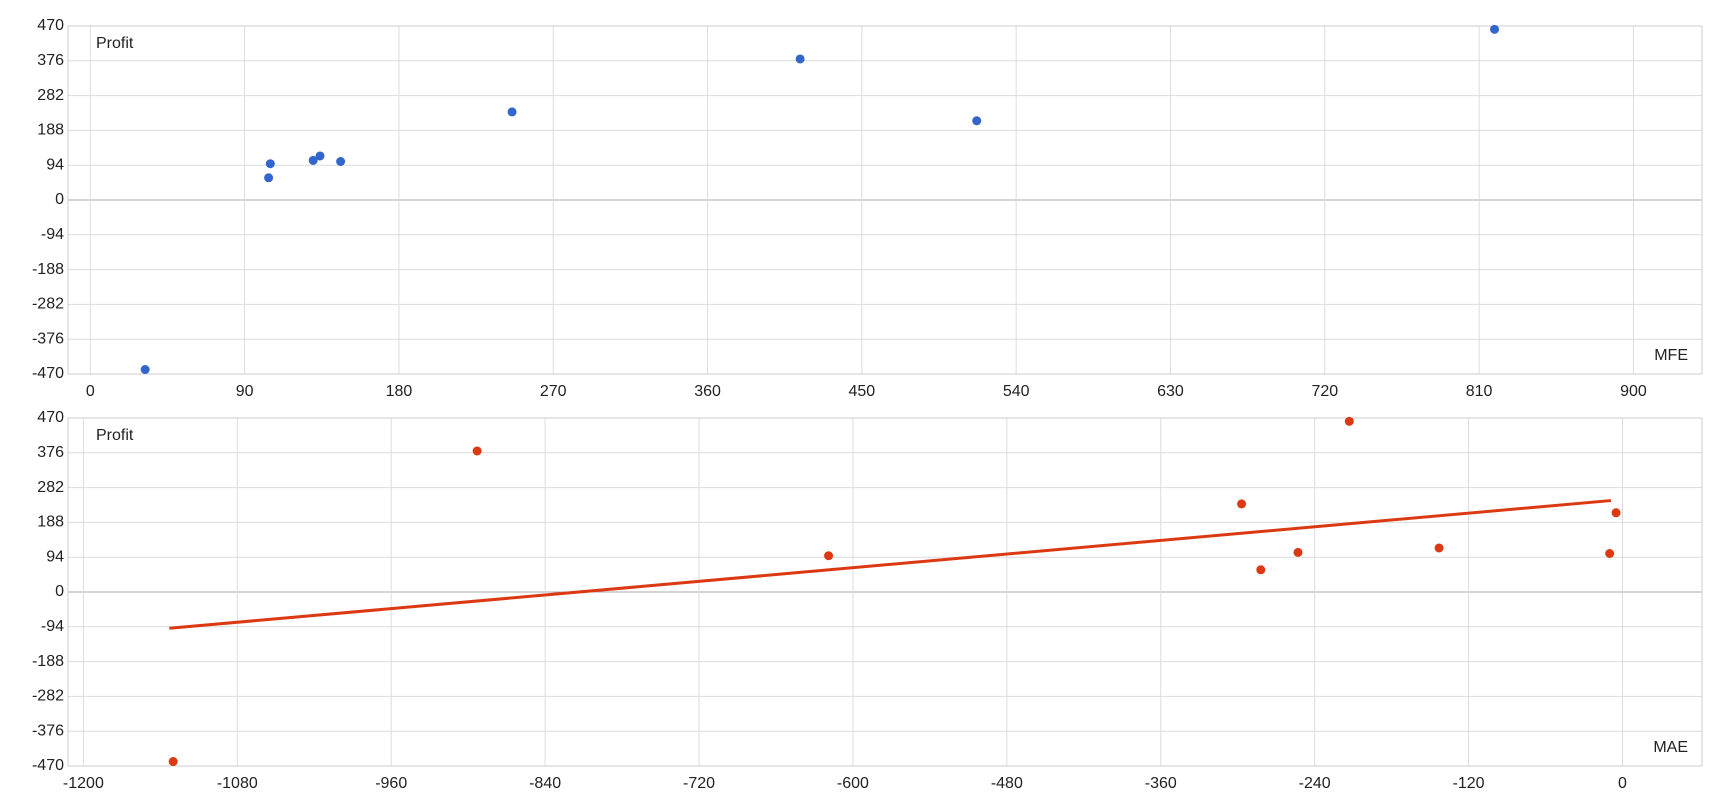 Image resolution: width=1720 pixels, height=800 pixels. What do you see at coordinates (1670, 747) in the screenshot?
I see `x-axis-title: MAE` at bounding box center [1670, 747].